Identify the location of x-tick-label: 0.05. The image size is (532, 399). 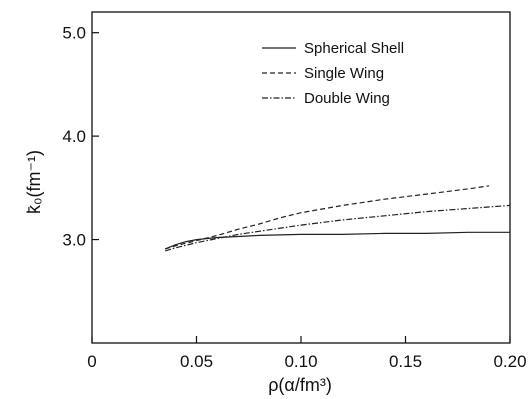
(196, 361).